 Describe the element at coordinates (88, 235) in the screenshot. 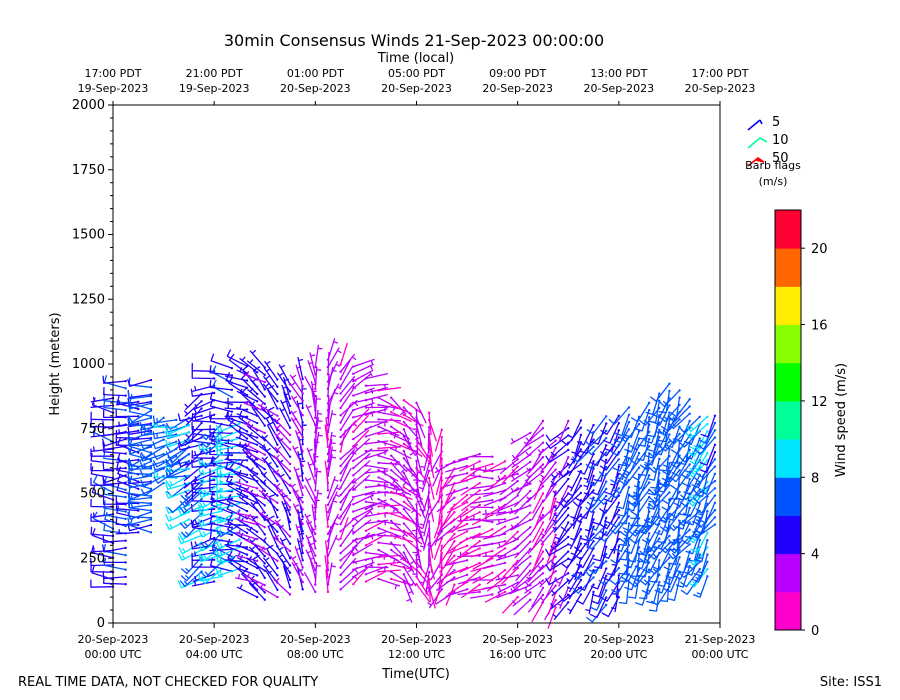

I see `y-tick-label: 1500` at that location.